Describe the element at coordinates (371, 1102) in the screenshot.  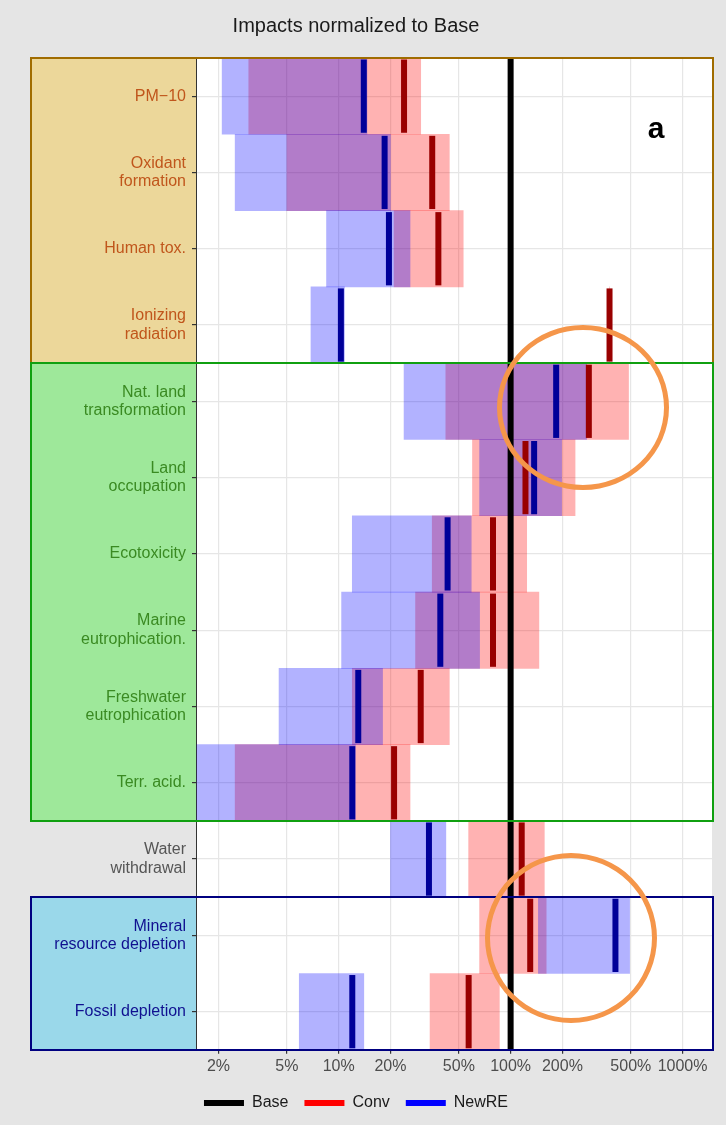
I see `legend-label: Conv` at that location.